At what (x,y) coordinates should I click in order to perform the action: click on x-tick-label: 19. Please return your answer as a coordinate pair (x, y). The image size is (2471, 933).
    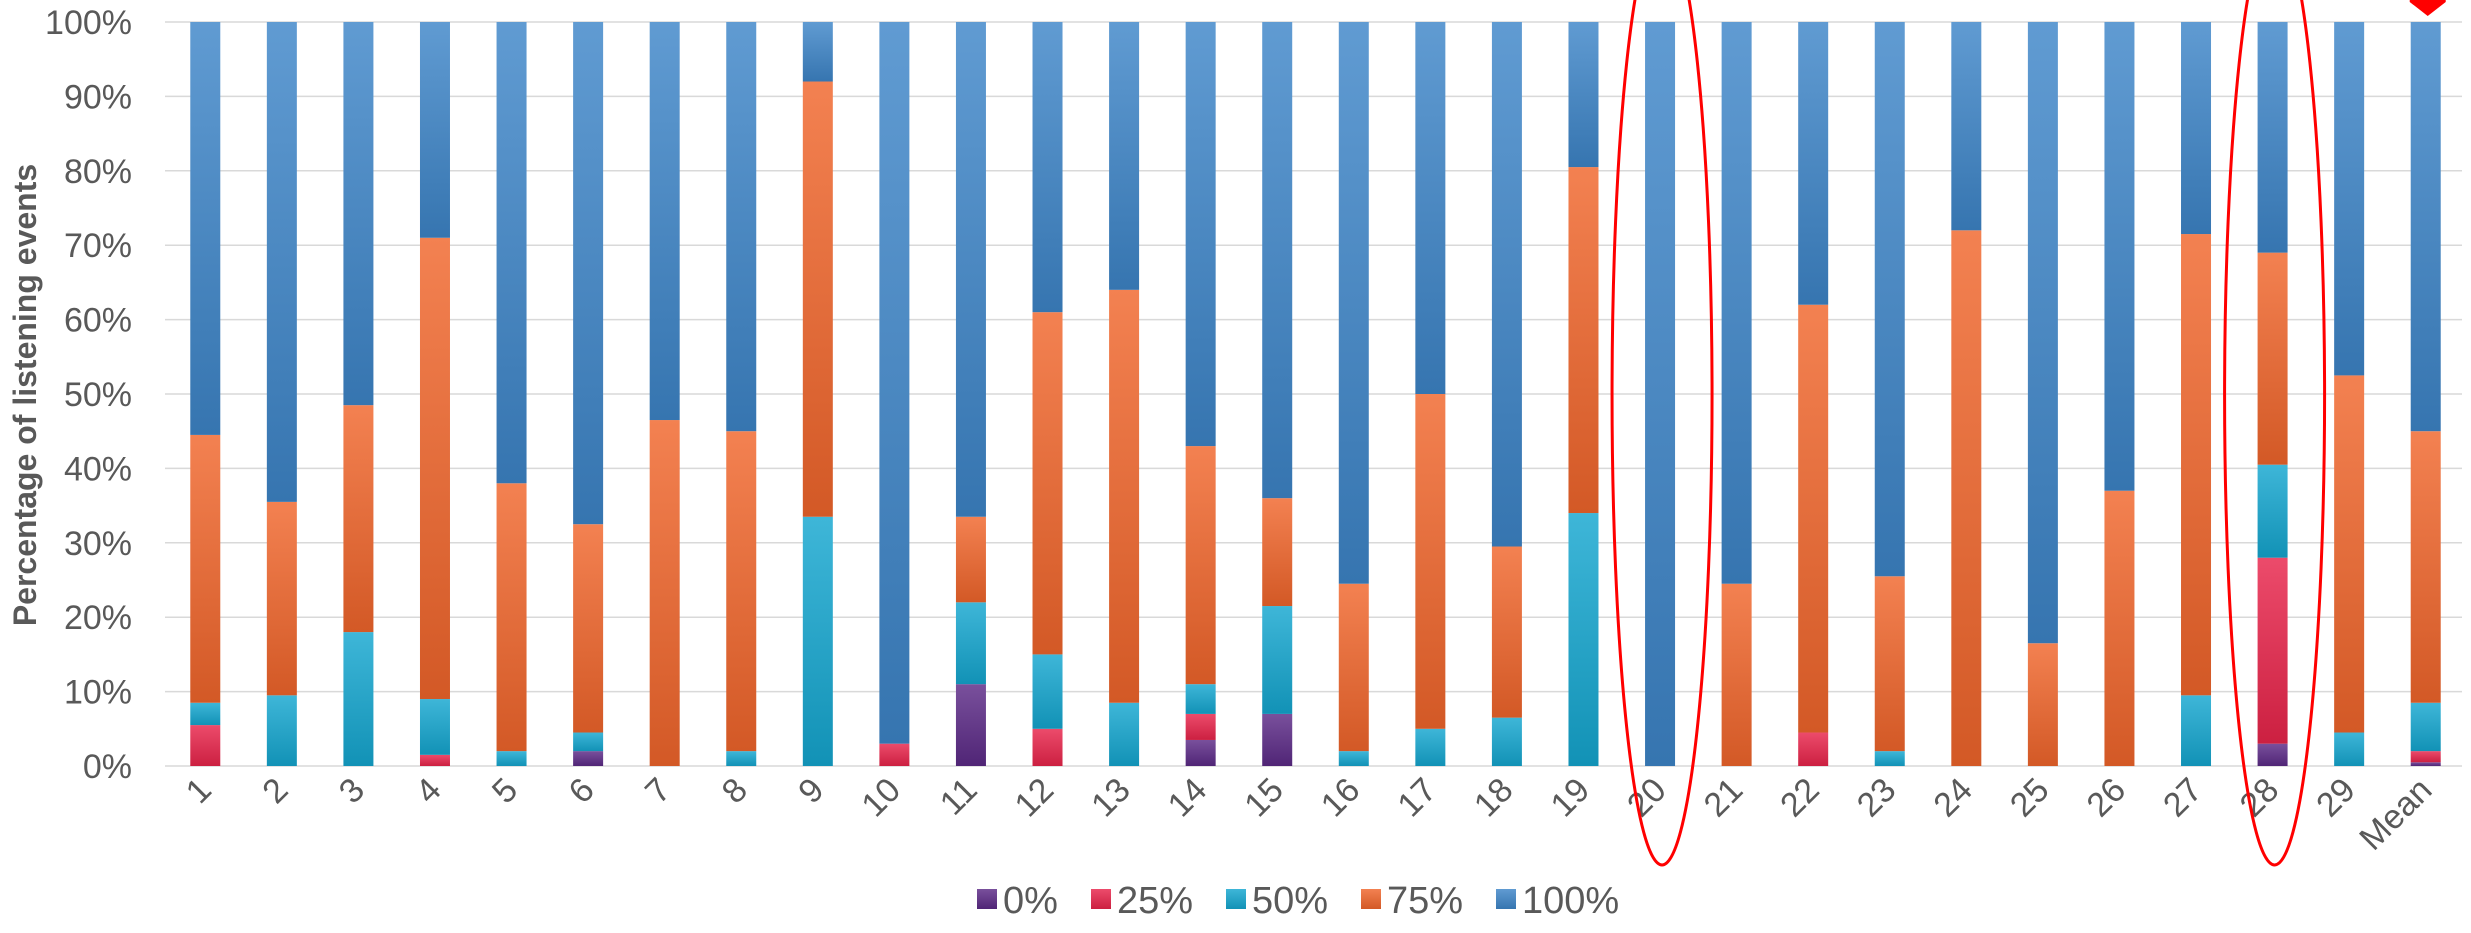
    Looking at the image, I should click on (1571, 798).